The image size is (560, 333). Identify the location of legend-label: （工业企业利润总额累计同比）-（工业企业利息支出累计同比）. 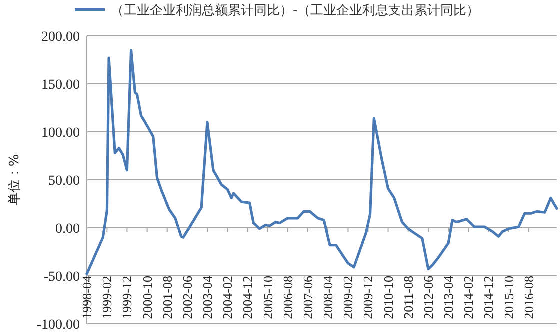
(295, 11).